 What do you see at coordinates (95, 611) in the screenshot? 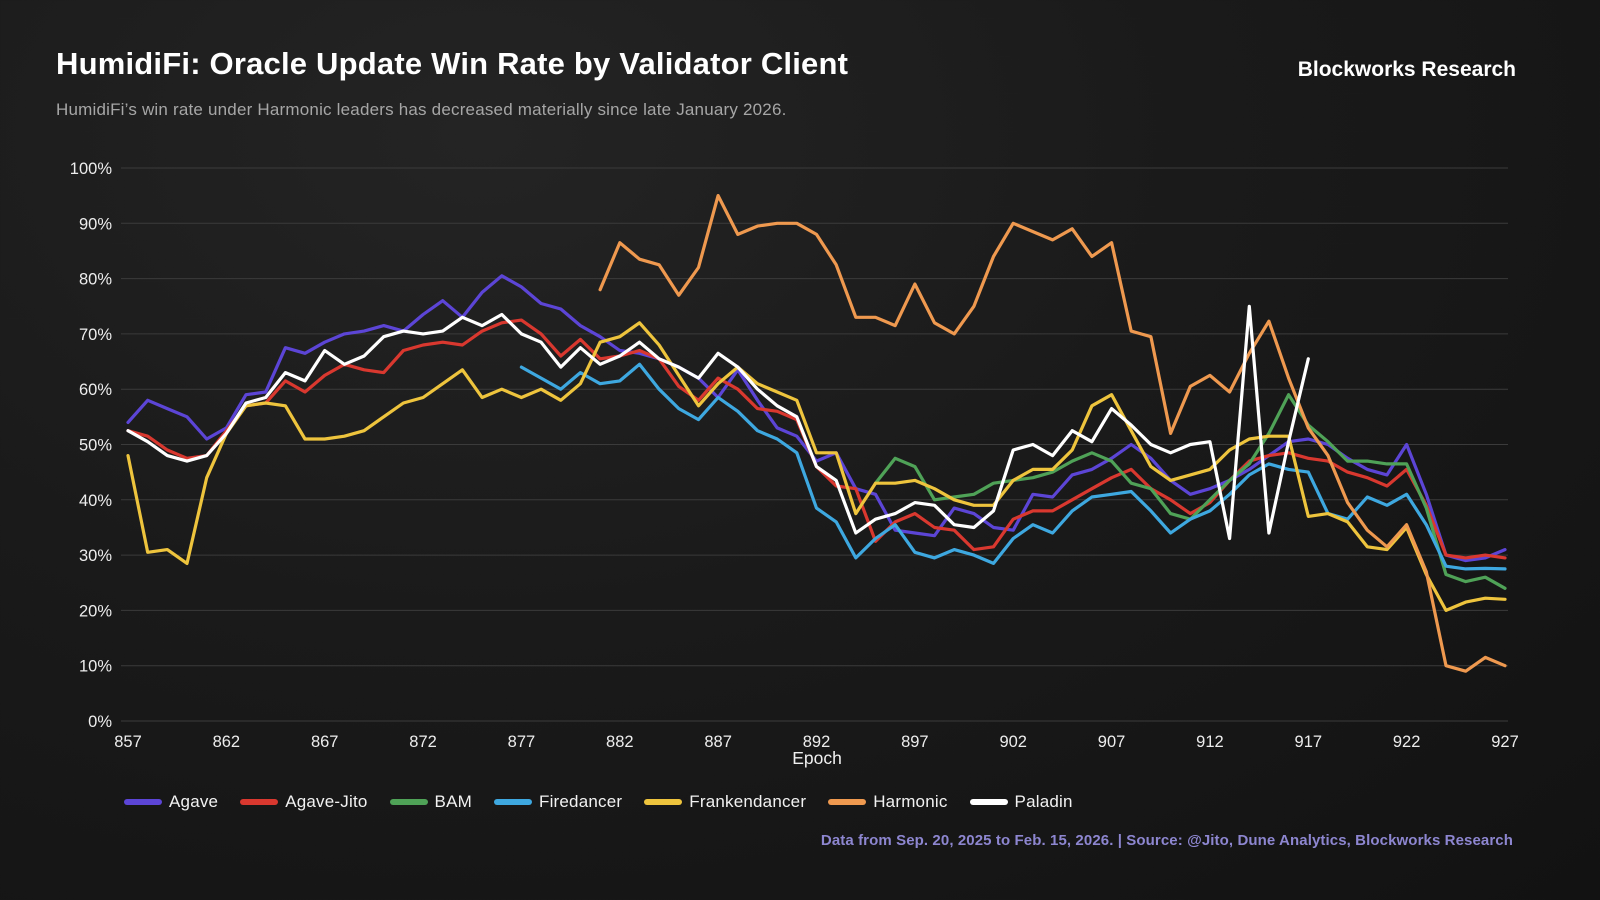
I see `y-axis-label: 20%` at bounding box center [95, 611].